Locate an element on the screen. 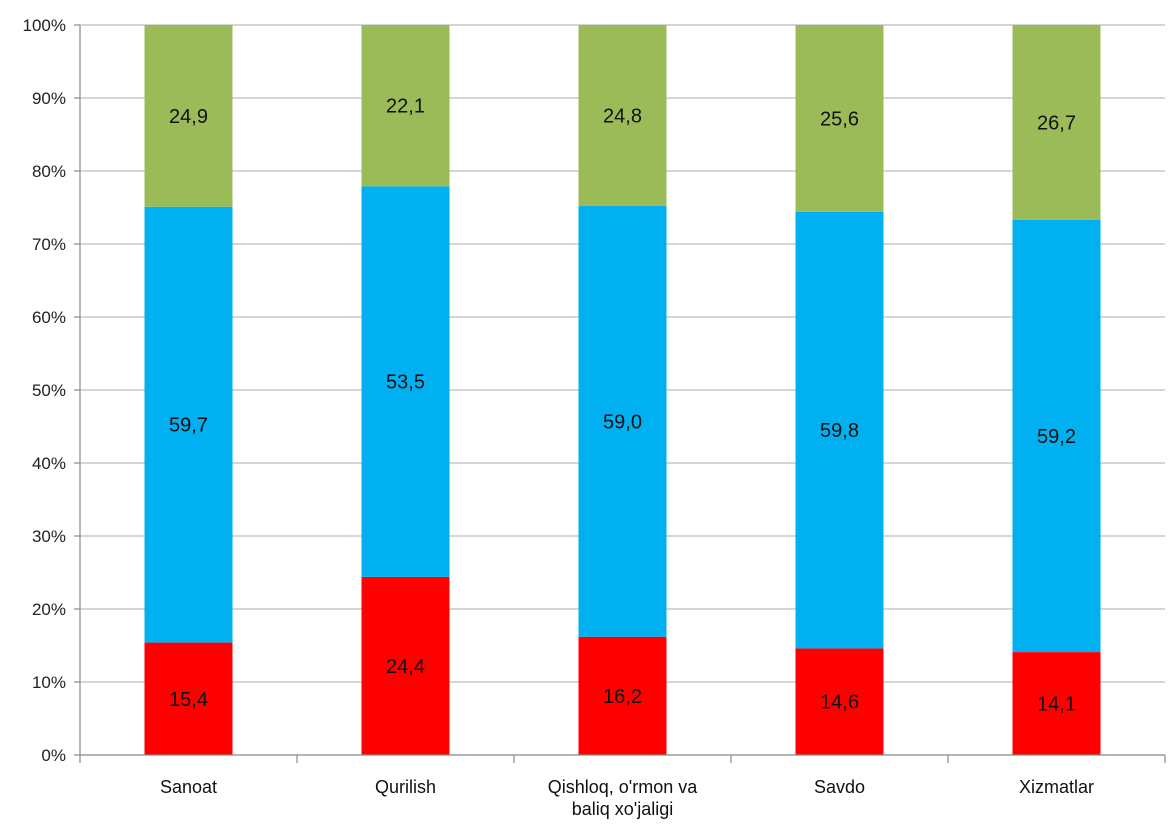 This screenshot has width=1168, height=830. data-label: 16,2 is located at coordinates (622, 697).